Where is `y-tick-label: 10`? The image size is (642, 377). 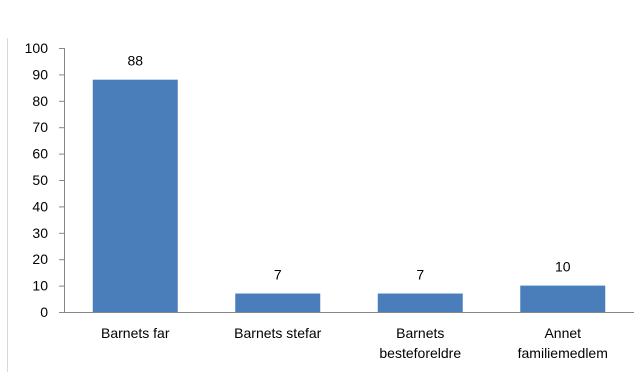
y-tick-label: 10 is located at coordinates (40, 286).